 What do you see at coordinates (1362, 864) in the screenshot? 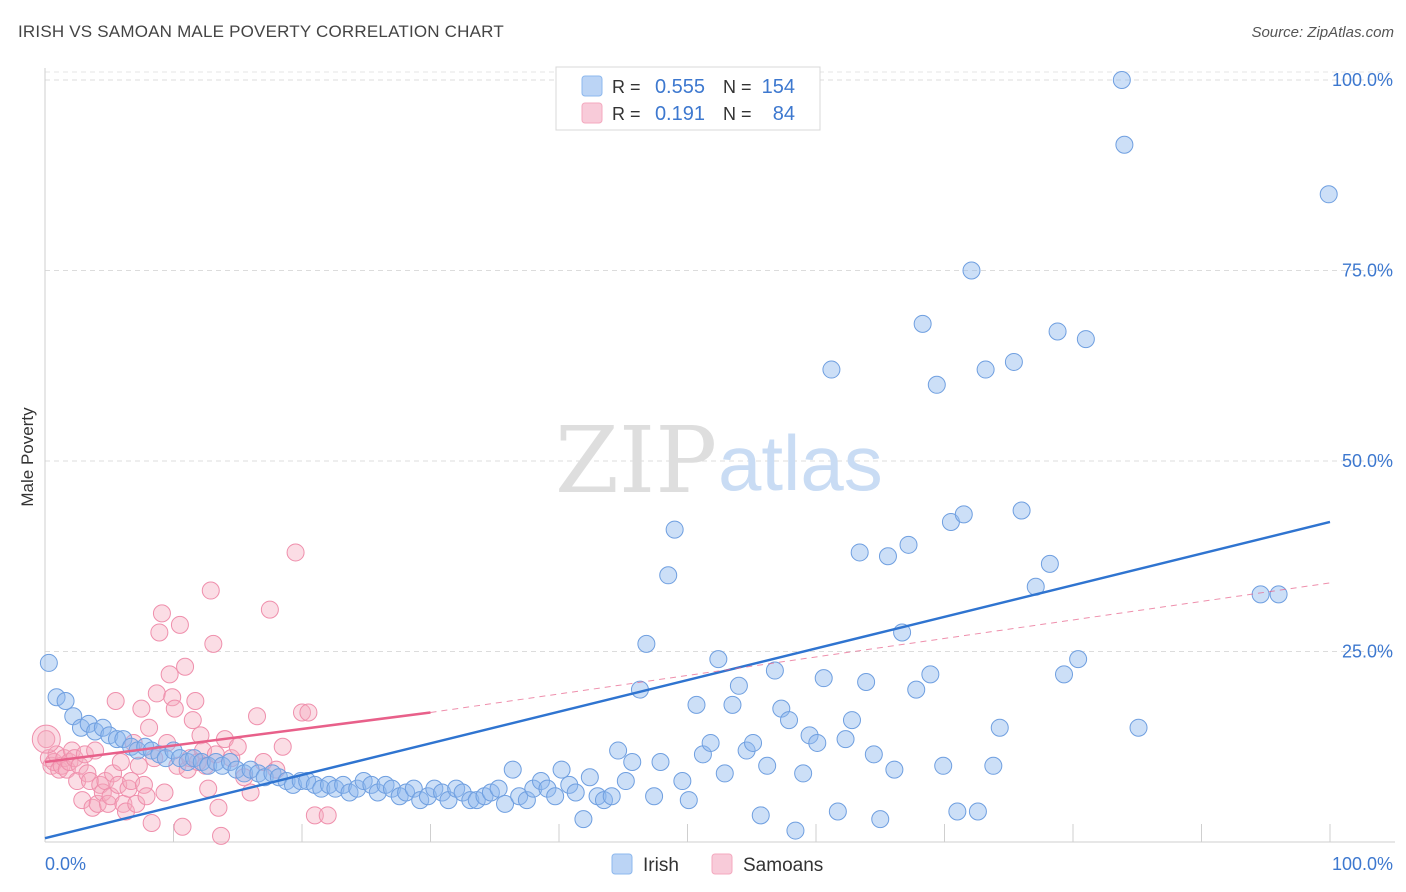
I see `x-tick-label-max: 100.0%` at bounding box center [1362, 864].